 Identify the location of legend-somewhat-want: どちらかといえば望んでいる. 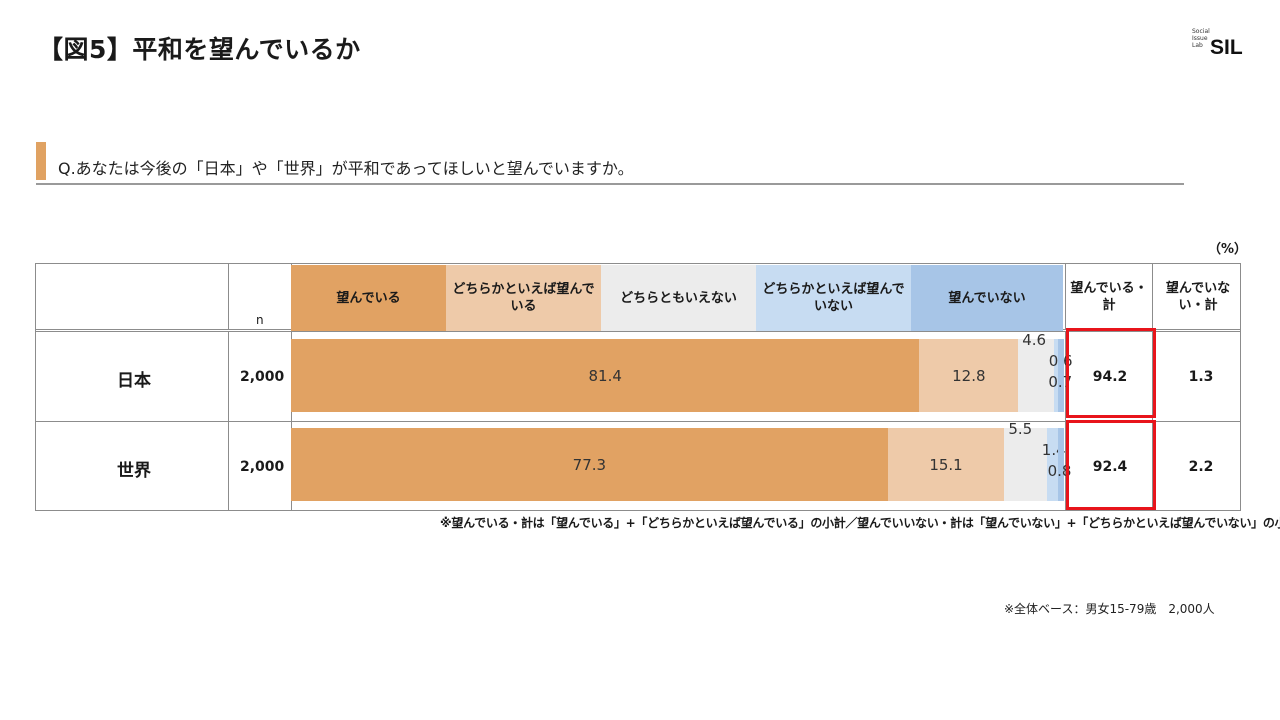
(523, 298).